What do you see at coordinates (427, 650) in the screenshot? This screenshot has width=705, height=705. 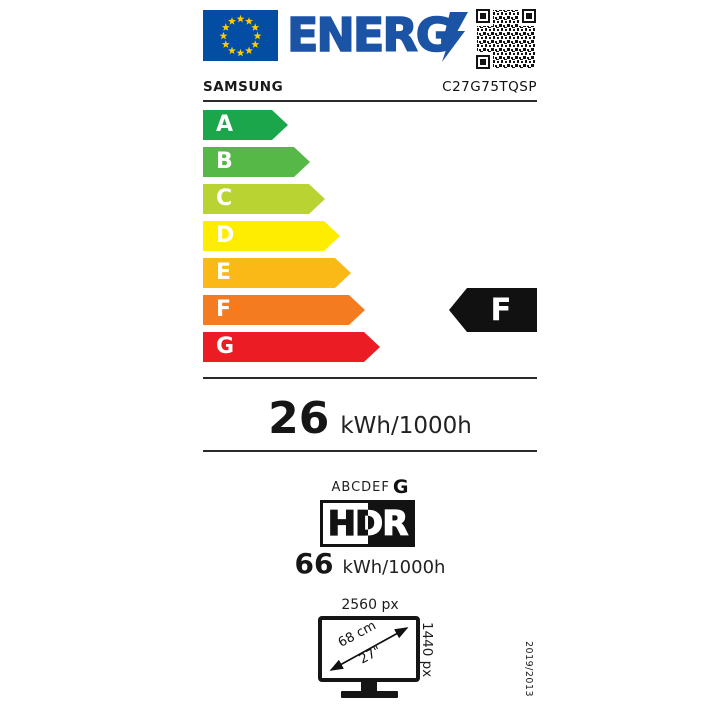 I see `screen-vertical-resolution: 1440 px` at bounding box center [427, 650].